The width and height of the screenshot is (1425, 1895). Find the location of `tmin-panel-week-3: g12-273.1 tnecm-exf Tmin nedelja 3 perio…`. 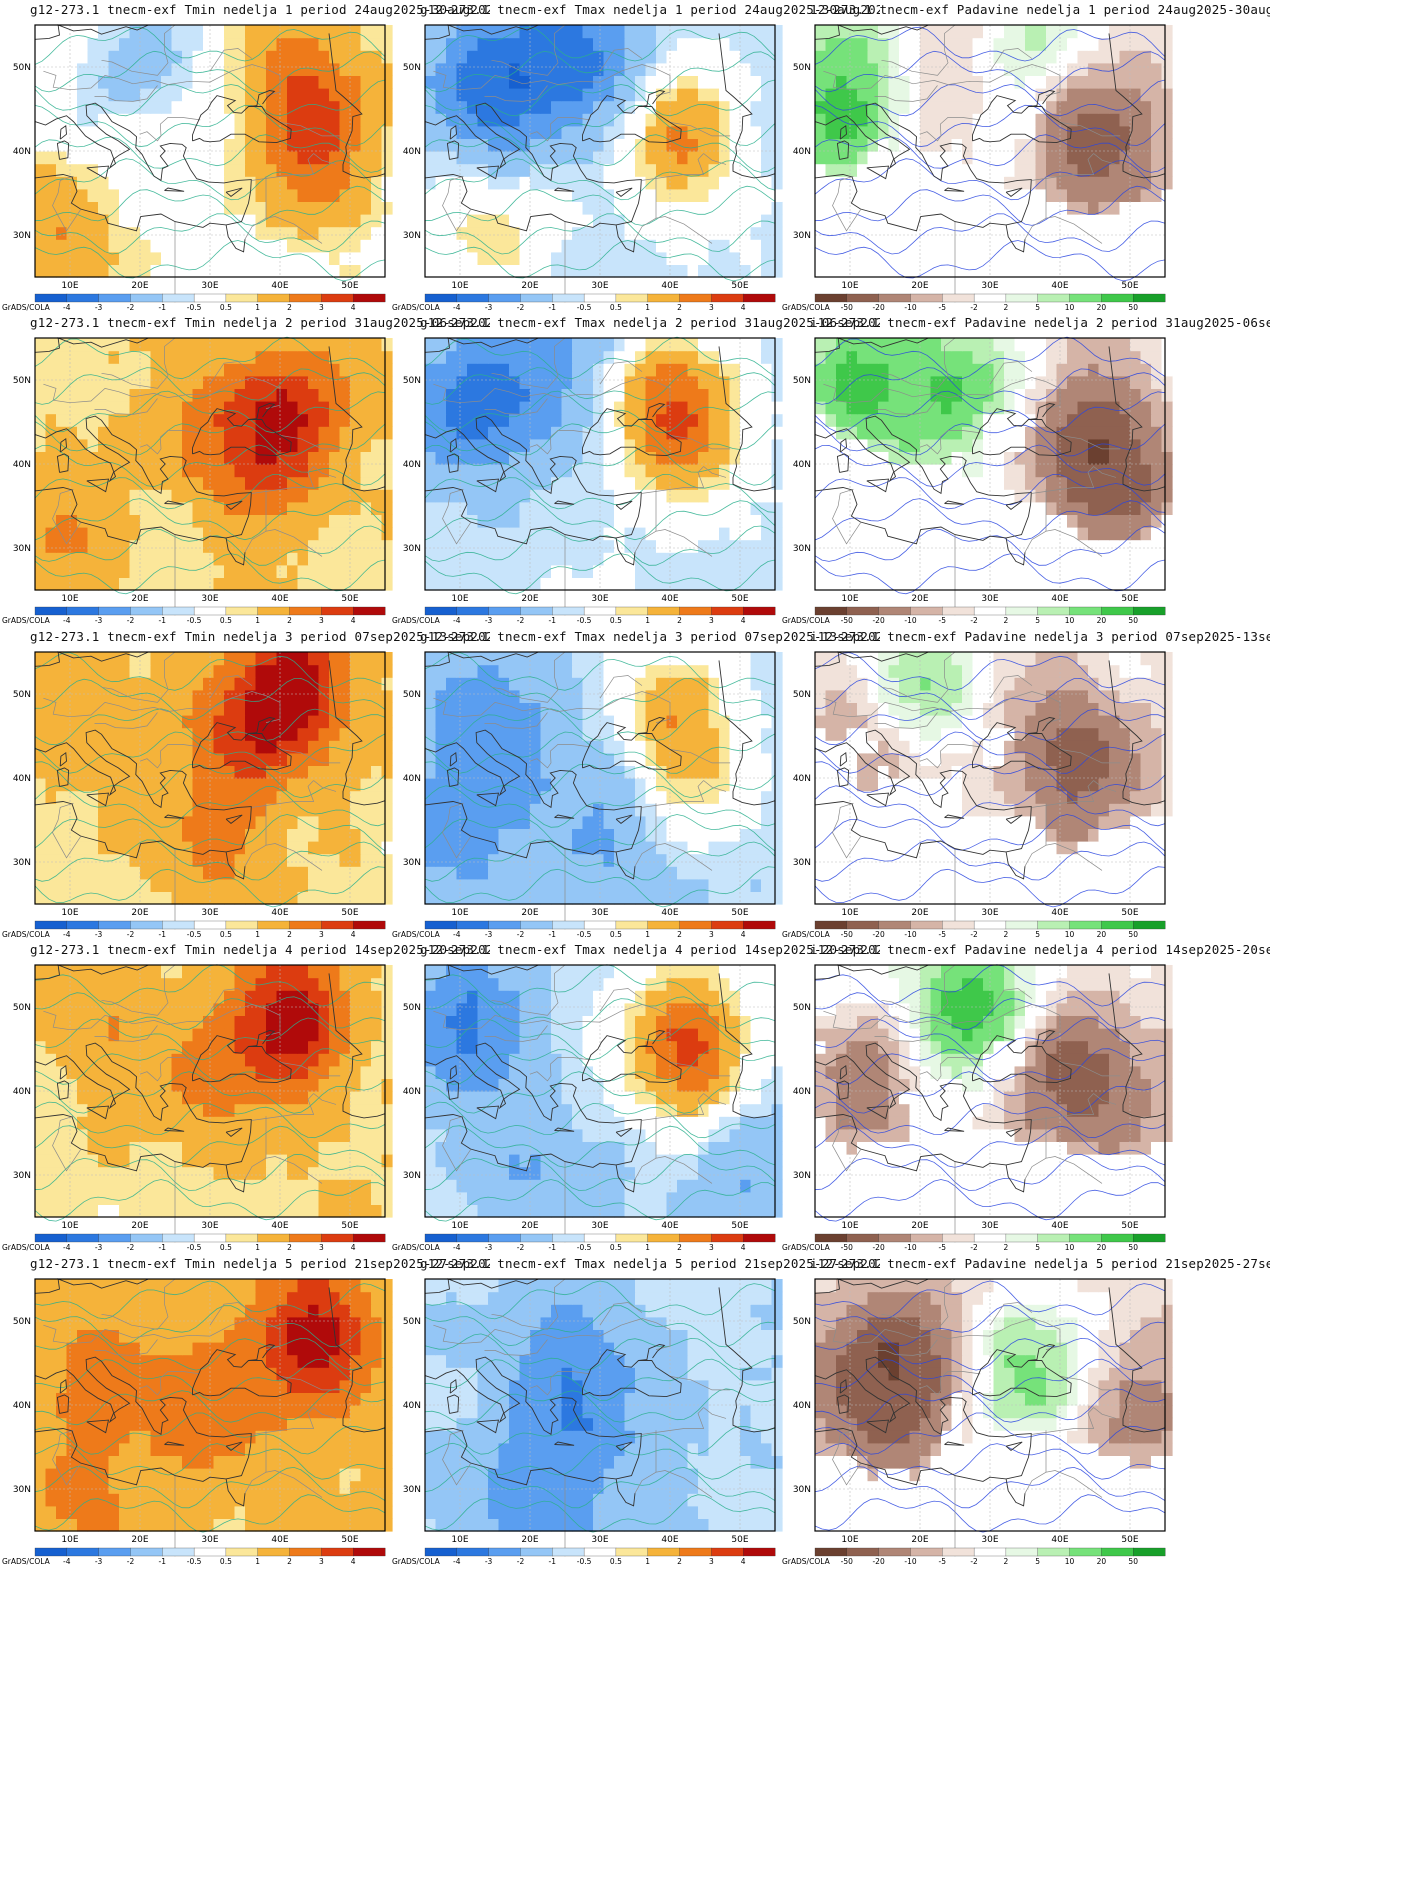

tmin-panel-week-3: g12-273.1 tnecm-exf Tmin nedelja 3 perio… is located at coordinates (246, 814).